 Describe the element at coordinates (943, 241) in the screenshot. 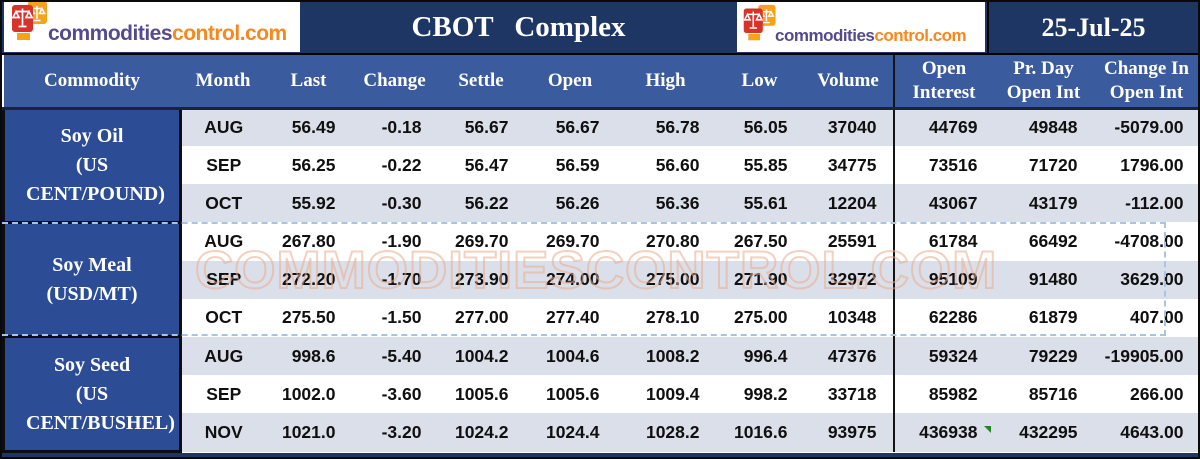

I see `cell-open-interest: 61784` at that location.